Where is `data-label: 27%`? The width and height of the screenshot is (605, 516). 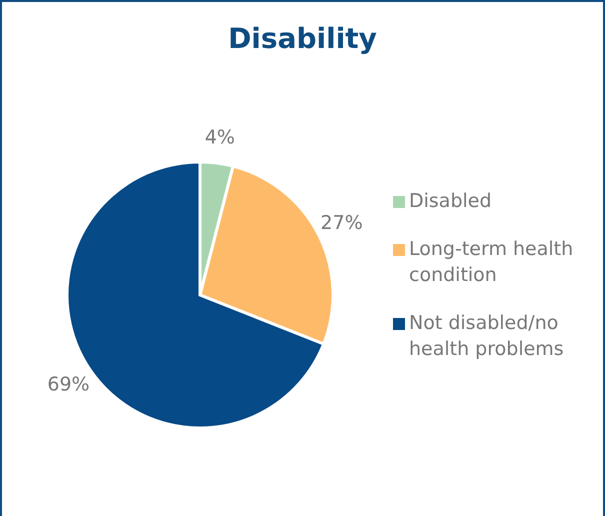 data-label: 27% is located at coordinates (341, 223).